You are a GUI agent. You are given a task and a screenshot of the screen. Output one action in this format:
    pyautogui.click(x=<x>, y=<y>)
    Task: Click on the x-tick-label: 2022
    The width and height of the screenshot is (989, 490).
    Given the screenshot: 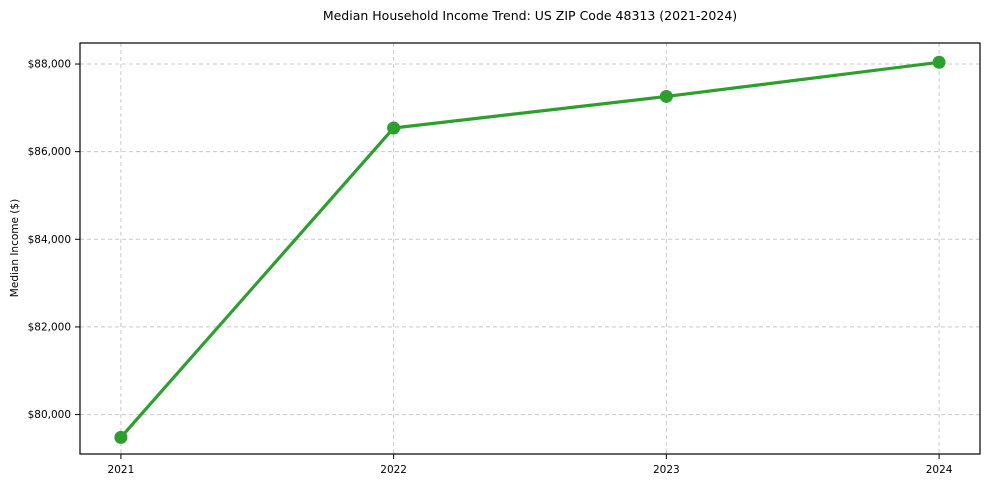 What is the action you would take?
    pyautogui.click(x=393, y=470)
    